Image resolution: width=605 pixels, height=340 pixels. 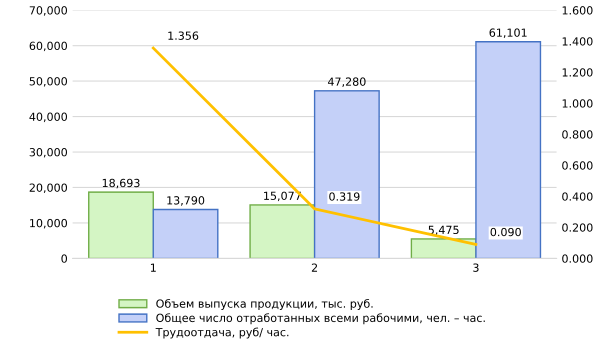 What do you see at coordinates (508, 33) in the screenshot?
I see `data-label: 61,101` at bounding box center [508, 33].